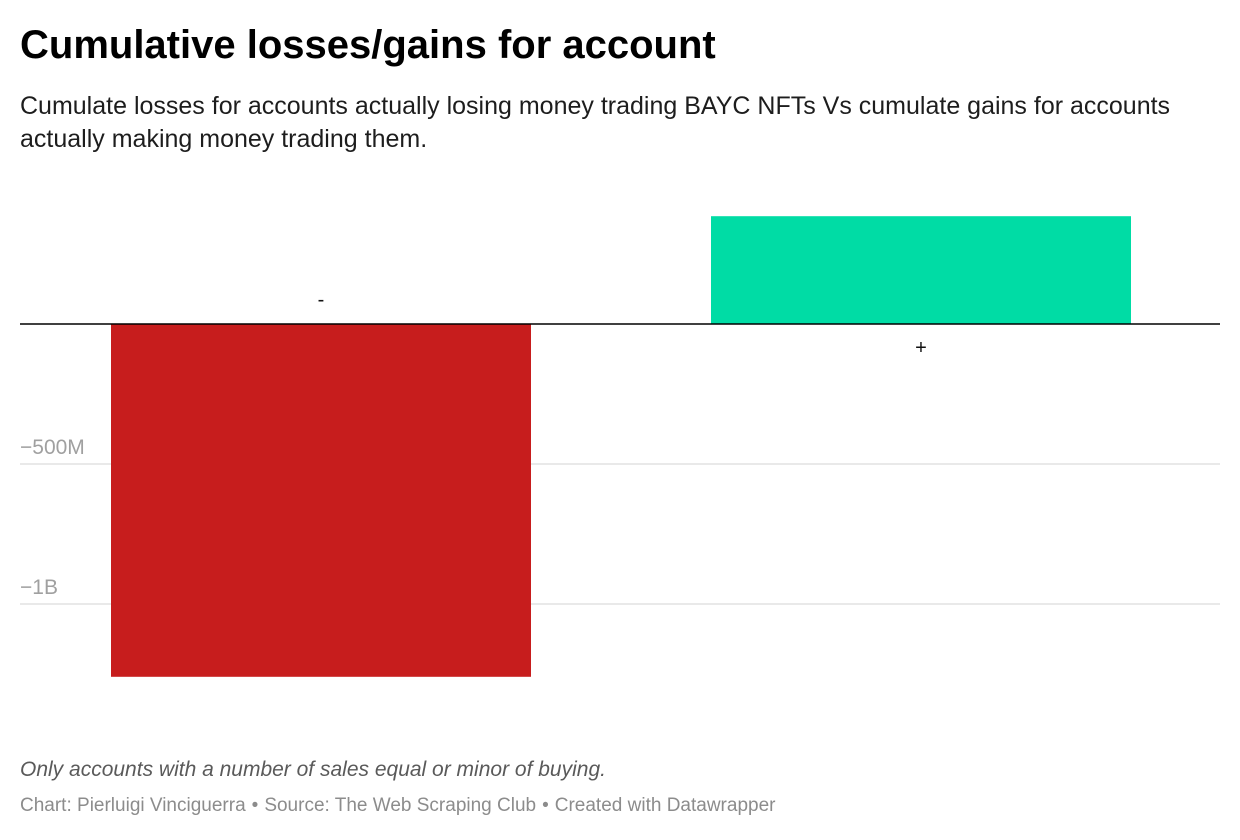 Image resolution: width=1240 pixels, height=840 pixels. Describe the element at coordinates (321, 300) in the screenshot. I see `category-label: -` at that location.